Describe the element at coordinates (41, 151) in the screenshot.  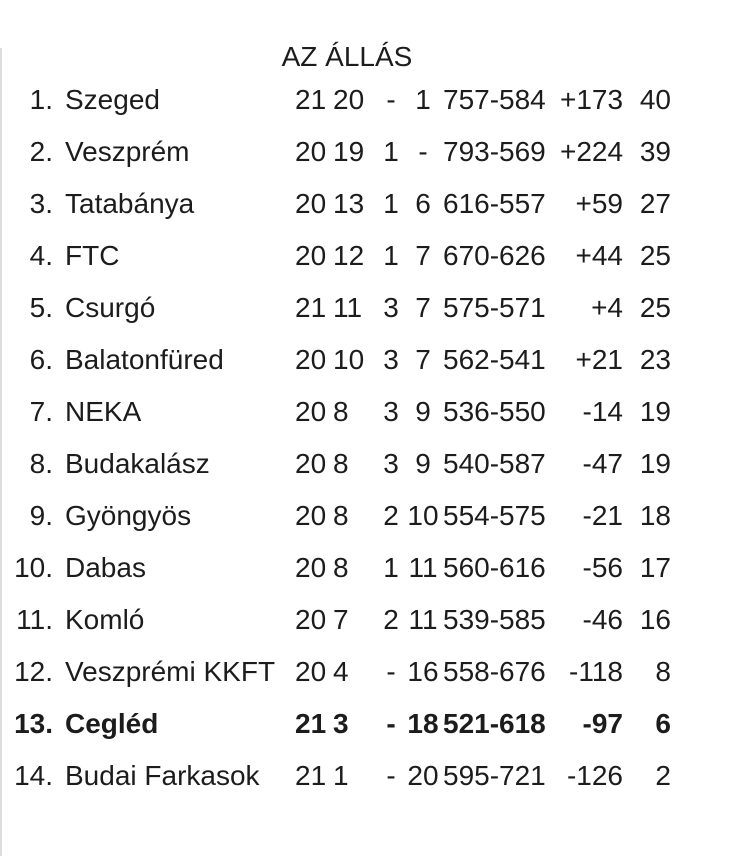
I see `rank-cell: 2.` at that location.